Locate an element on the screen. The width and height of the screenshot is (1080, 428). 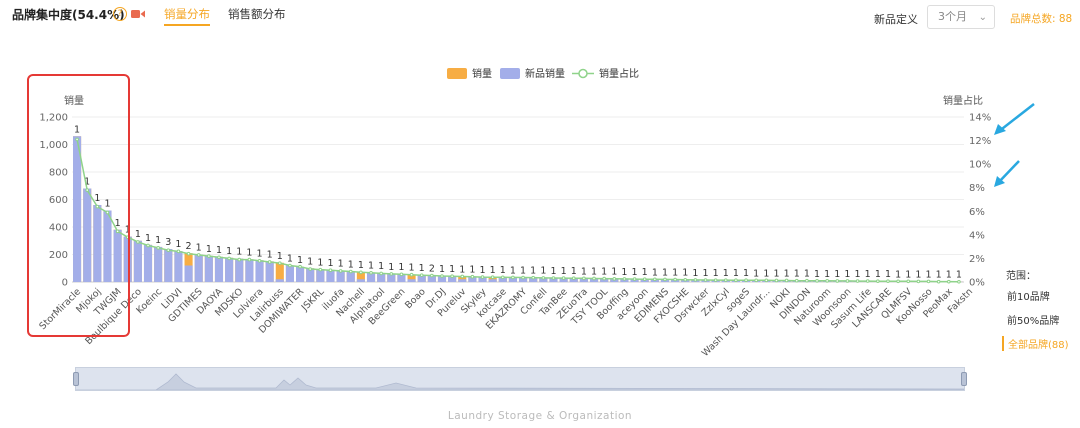
slider-overview is located at coordinates (520, 381).